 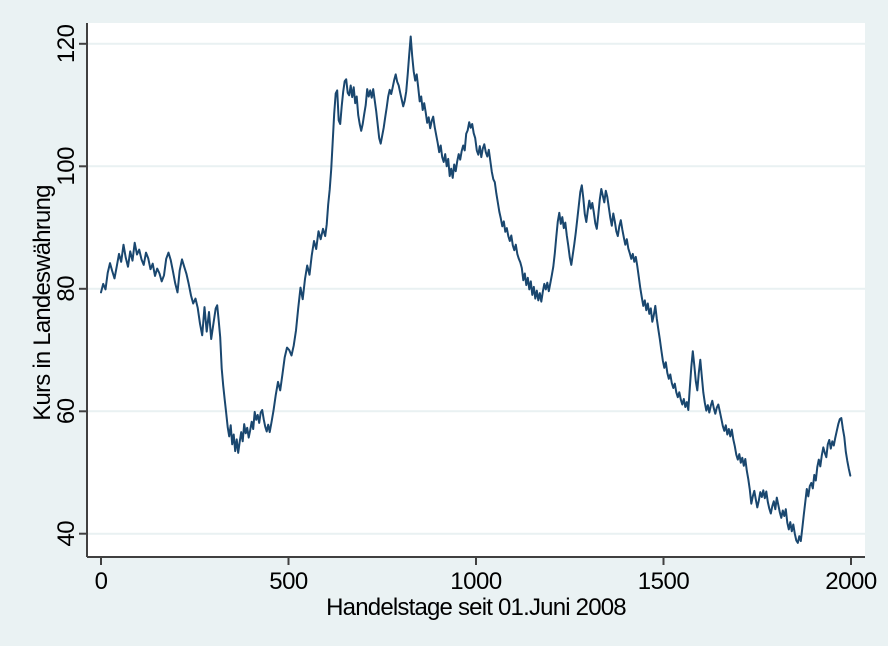 I want to click on x-tick-label: 2000, so click(x=851, y=581).